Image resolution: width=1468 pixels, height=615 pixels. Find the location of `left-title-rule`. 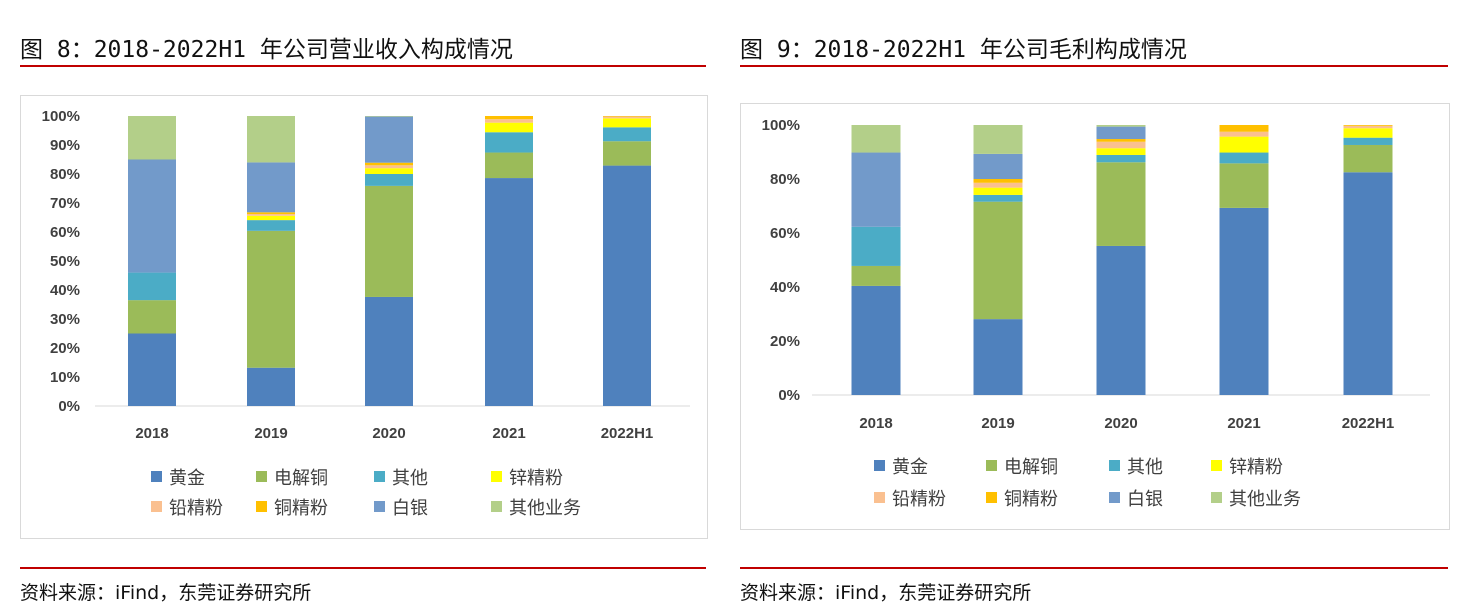

left-title-rule is located at coordinates (363, 66).